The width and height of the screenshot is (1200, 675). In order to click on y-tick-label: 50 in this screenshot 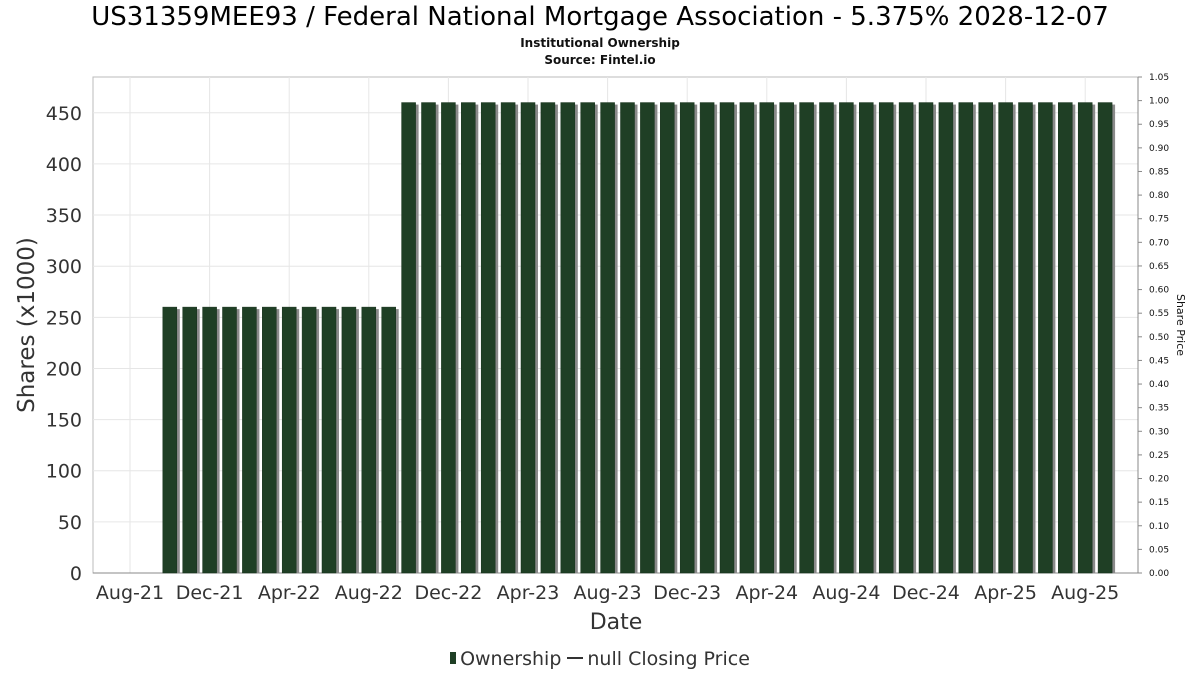, I will do `click(70, 523)`.